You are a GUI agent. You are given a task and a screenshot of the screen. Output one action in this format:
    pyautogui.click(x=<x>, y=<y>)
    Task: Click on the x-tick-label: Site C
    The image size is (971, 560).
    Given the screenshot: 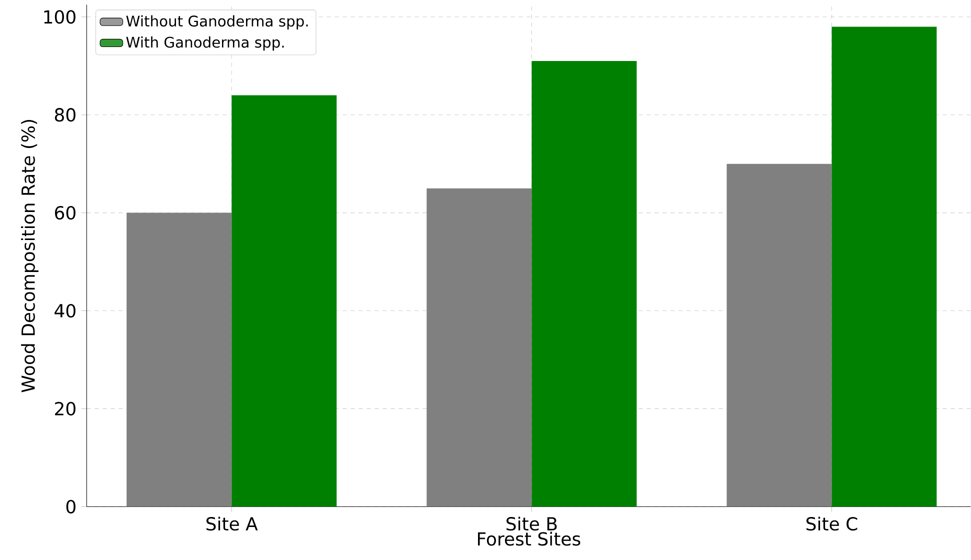 What is the action you would take?
    pyautogui.click(x=832, y=523)
    